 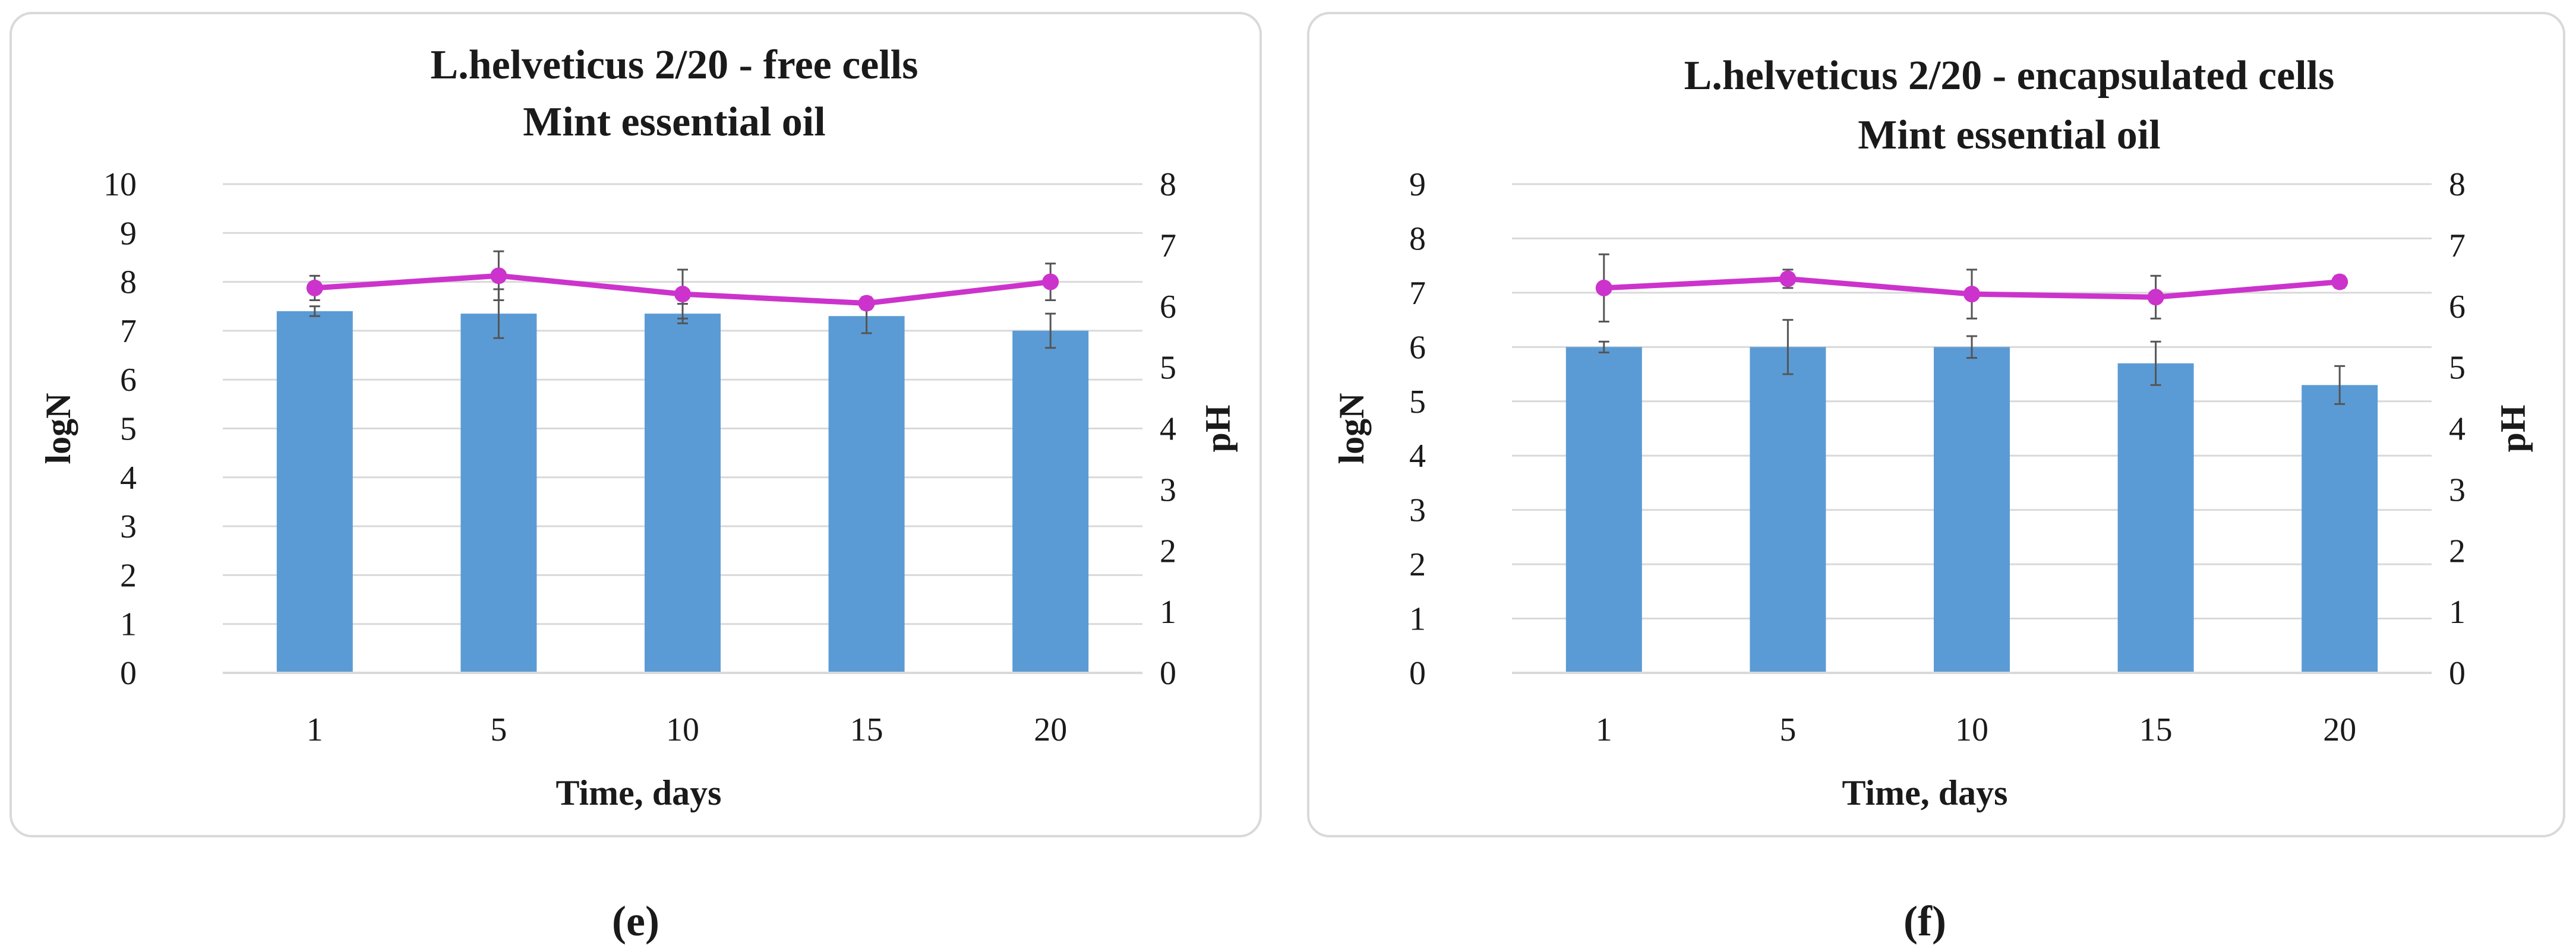 What do you see at coordinates (635, 921) in the screenshot?
I see `panel-label: (e)` at bounding box center [635, 921].